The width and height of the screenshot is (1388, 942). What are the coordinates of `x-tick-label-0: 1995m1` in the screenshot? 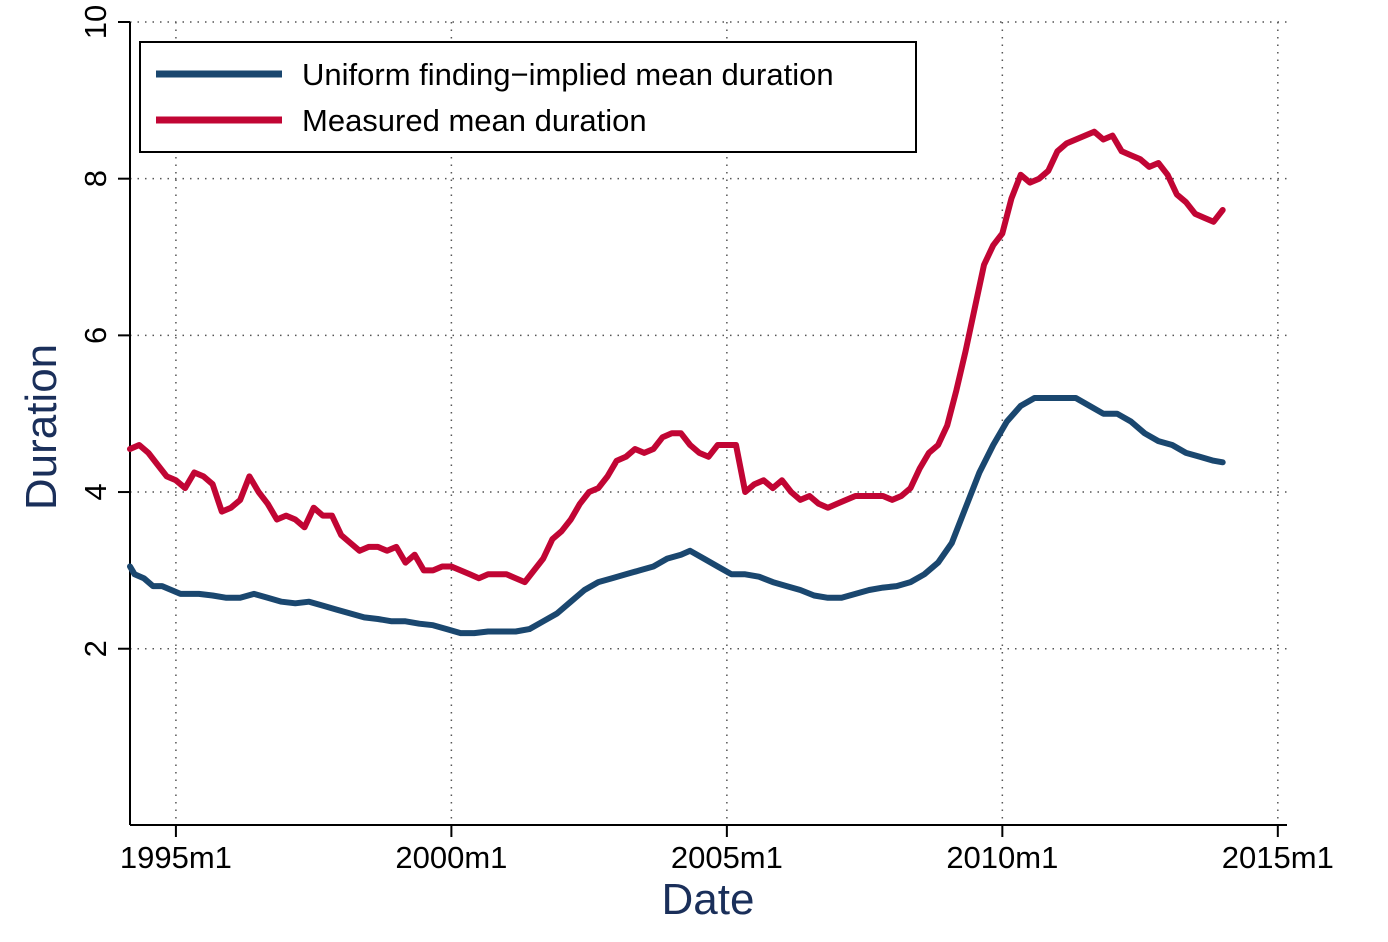 It's located at (176, 857).